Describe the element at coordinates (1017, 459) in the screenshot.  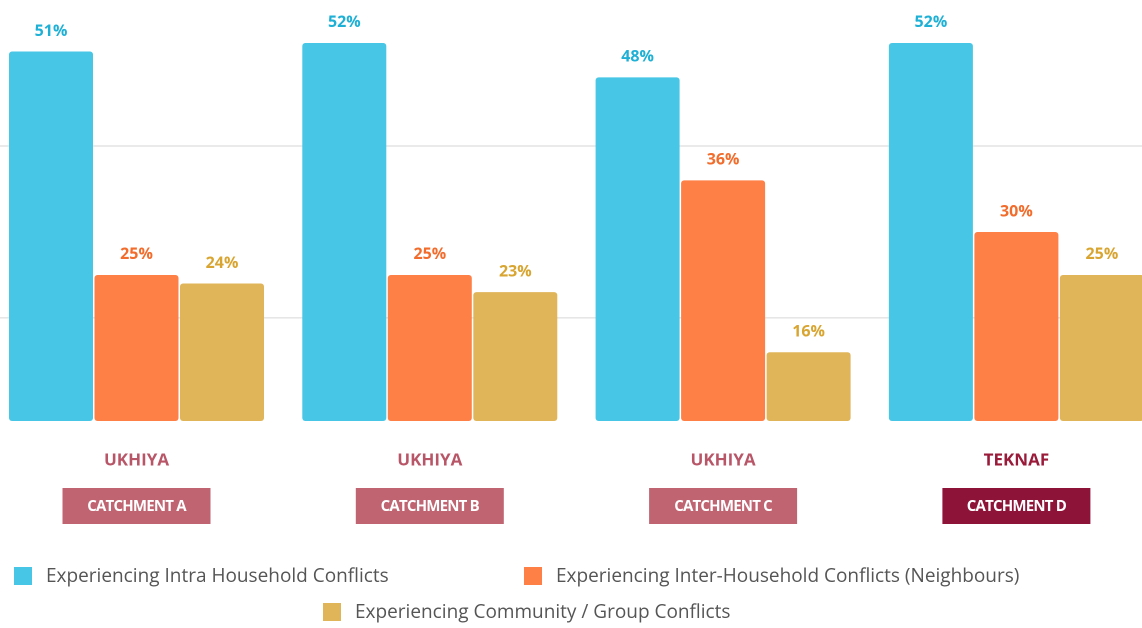
I see `district-label: TEKNAF` at that location.